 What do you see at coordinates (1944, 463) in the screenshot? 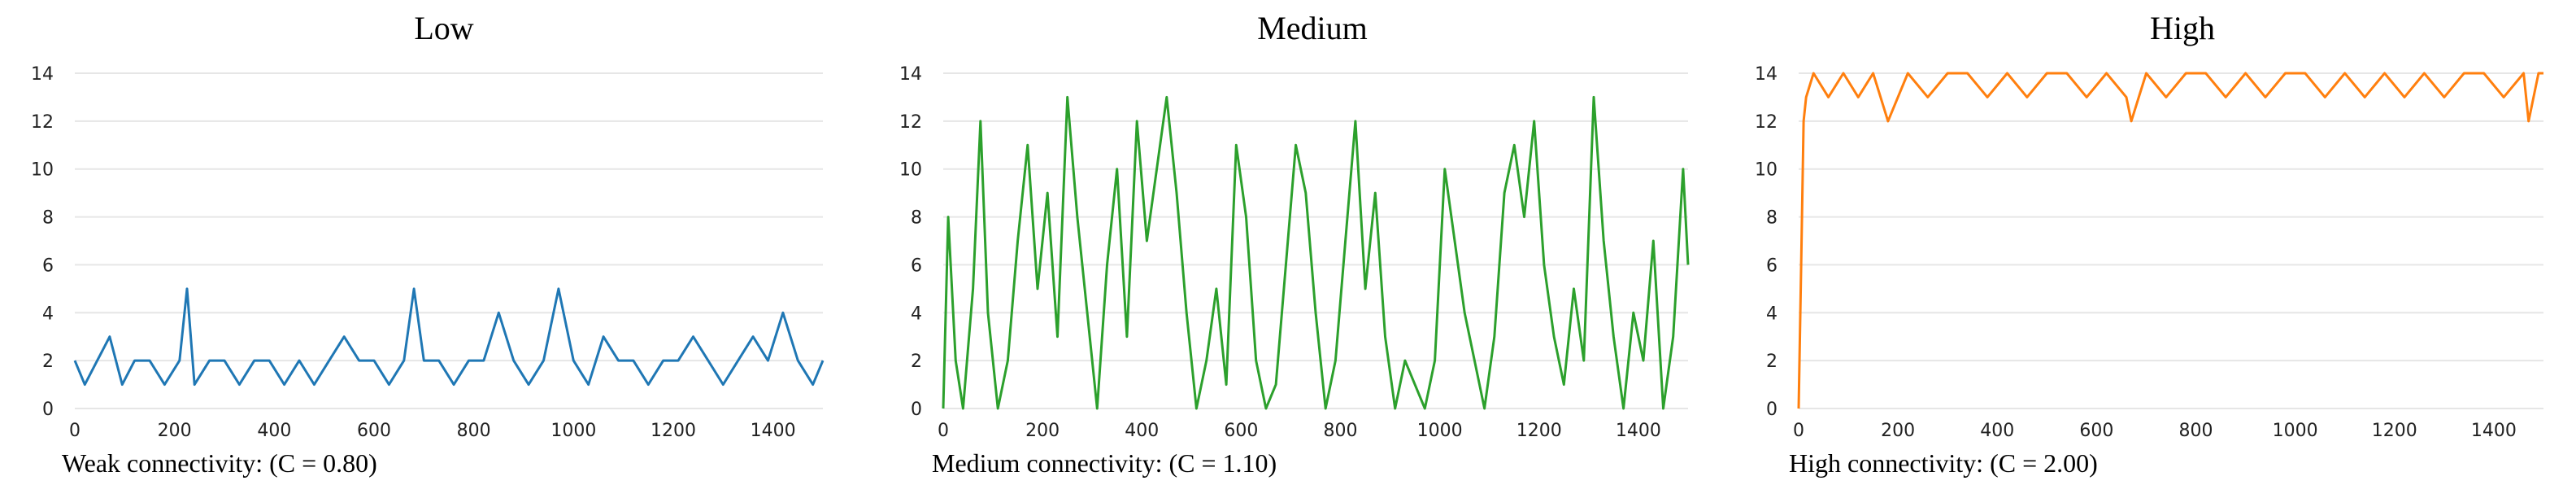
I see `caption-high: High connectivity: (C = 2.00)` at bounding box center [1944, 463].